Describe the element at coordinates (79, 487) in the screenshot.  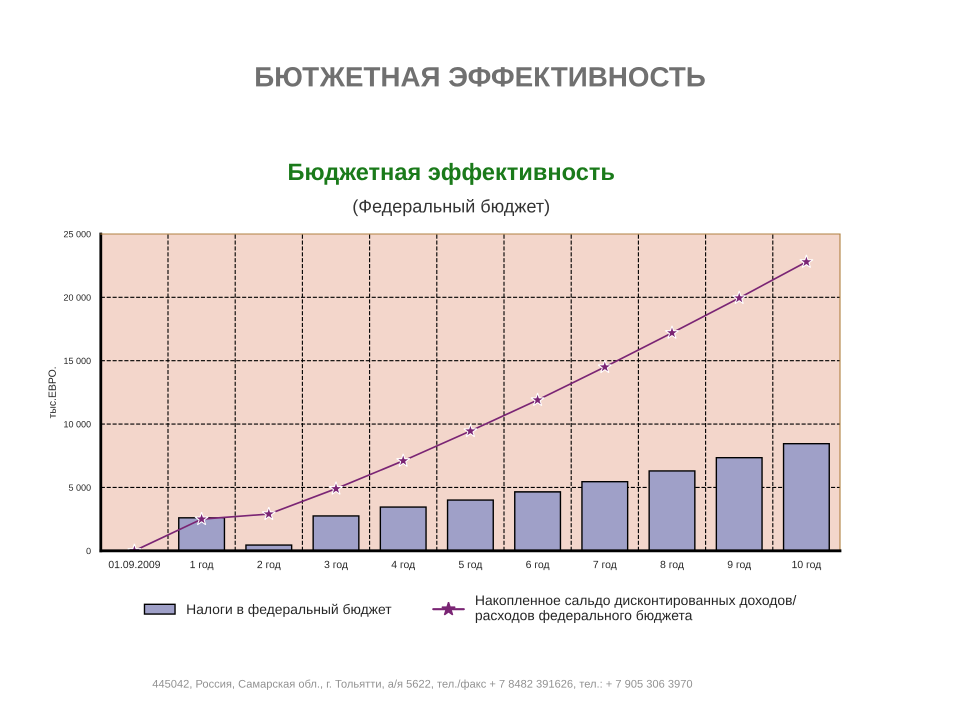
I see `y-tick-label: 5 000` at that location.